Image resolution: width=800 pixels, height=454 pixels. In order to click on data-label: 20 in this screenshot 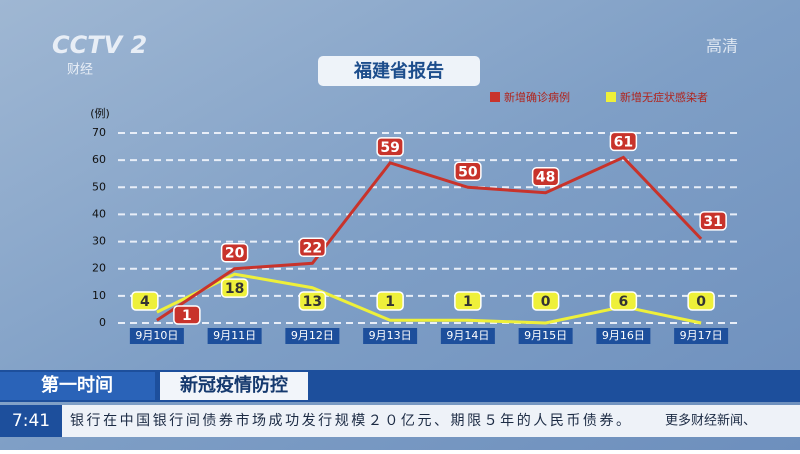, I will do `click(235, 254)`.